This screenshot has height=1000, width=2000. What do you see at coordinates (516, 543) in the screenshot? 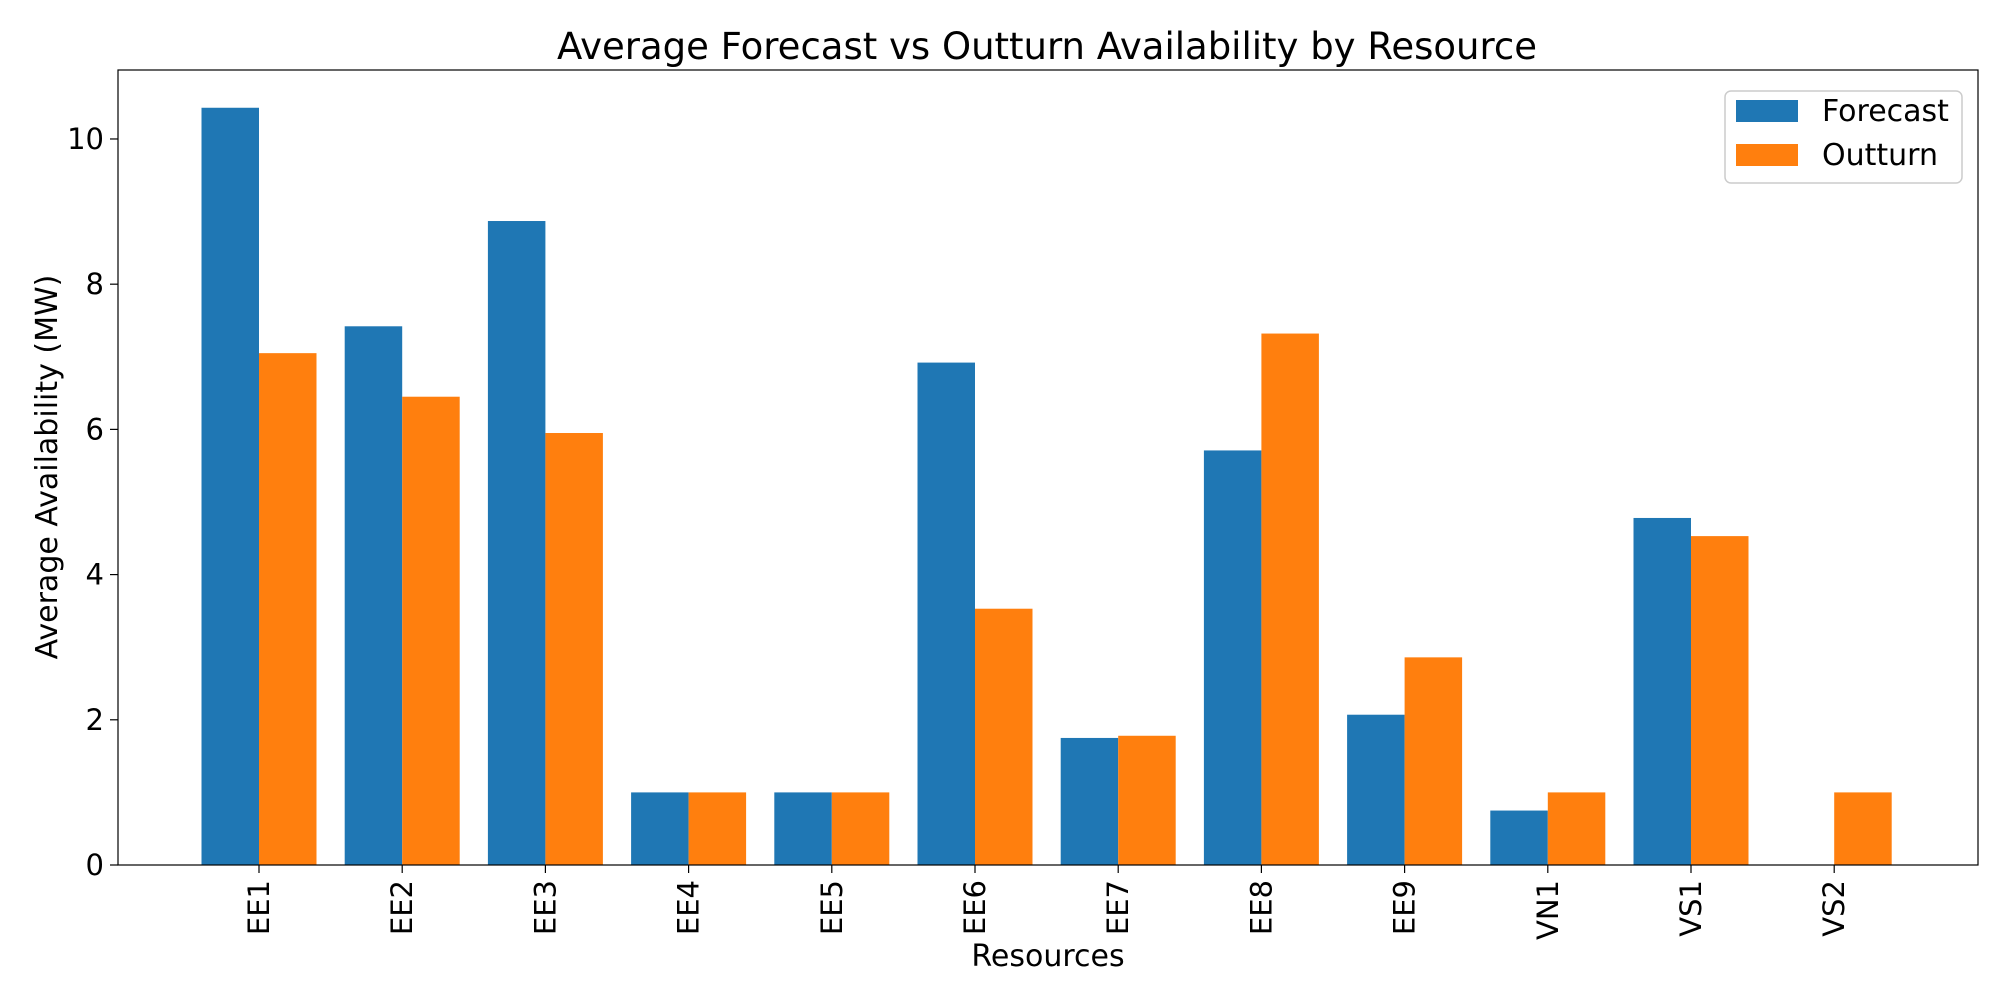
I see `bar-forecast-ee3` at bounding box center [516, 543].